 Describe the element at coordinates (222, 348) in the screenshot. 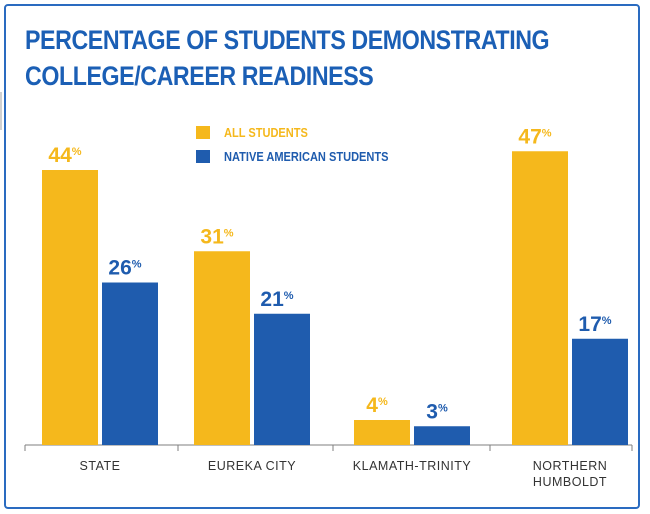

I see `bar-all-students-eureka-city` at that location.